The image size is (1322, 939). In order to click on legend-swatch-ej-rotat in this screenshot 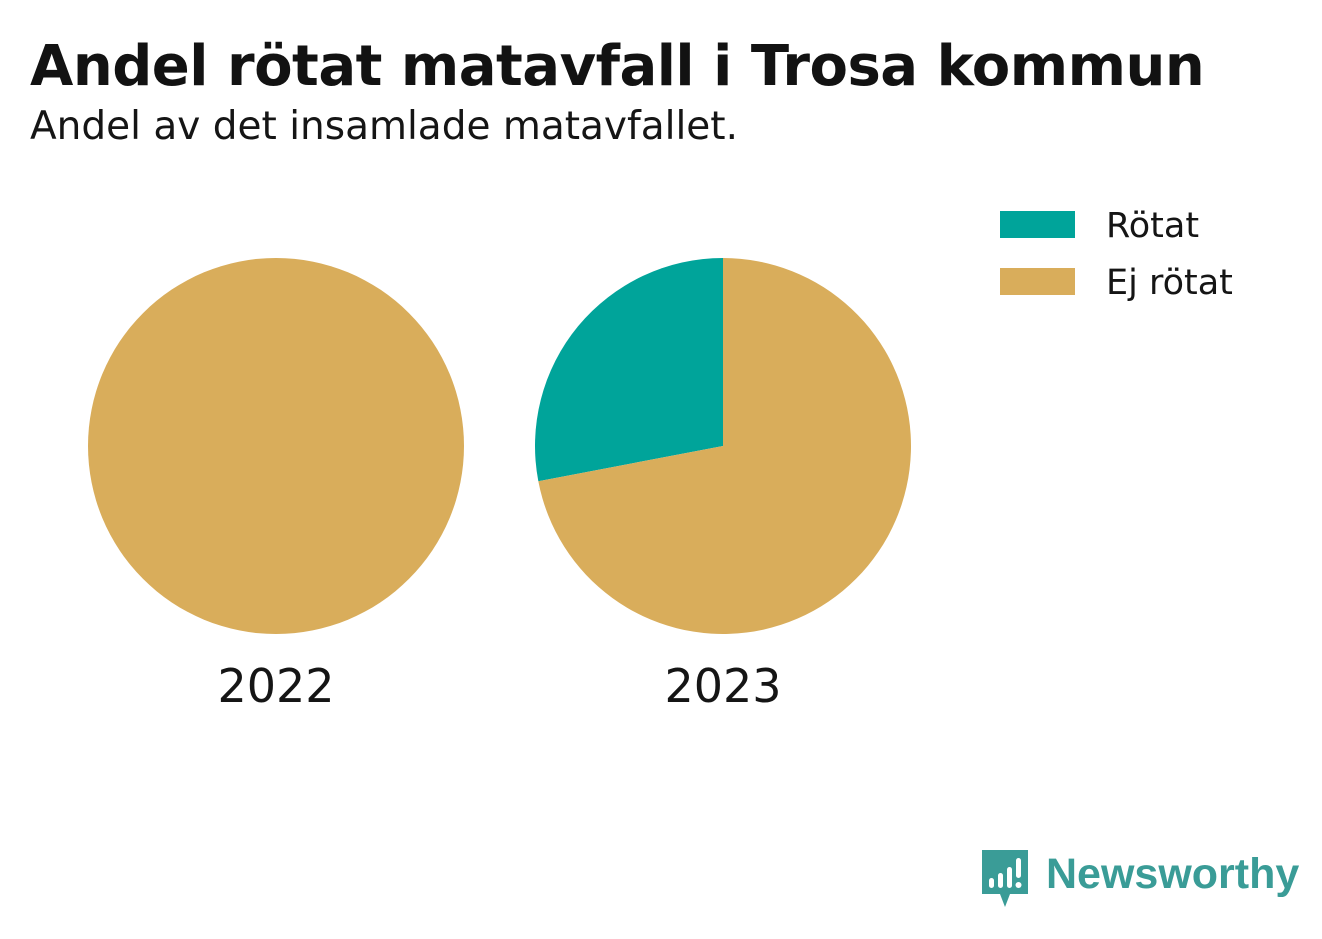, I will do `click(1037, 281)`.